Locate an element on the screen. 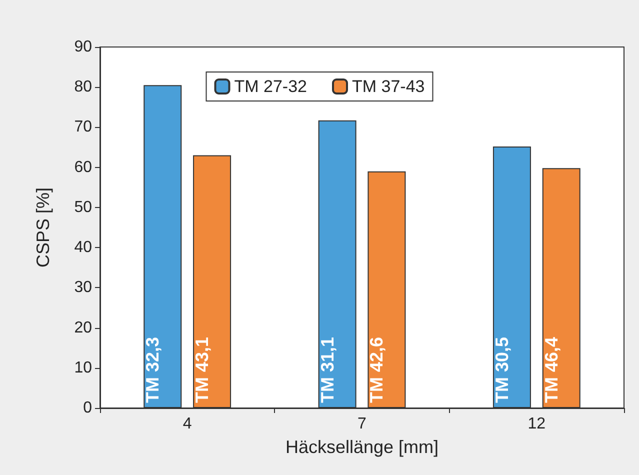 This screenshot has height=475, width=639. x-tick-label: 4 is located at coordinates (187, 424).